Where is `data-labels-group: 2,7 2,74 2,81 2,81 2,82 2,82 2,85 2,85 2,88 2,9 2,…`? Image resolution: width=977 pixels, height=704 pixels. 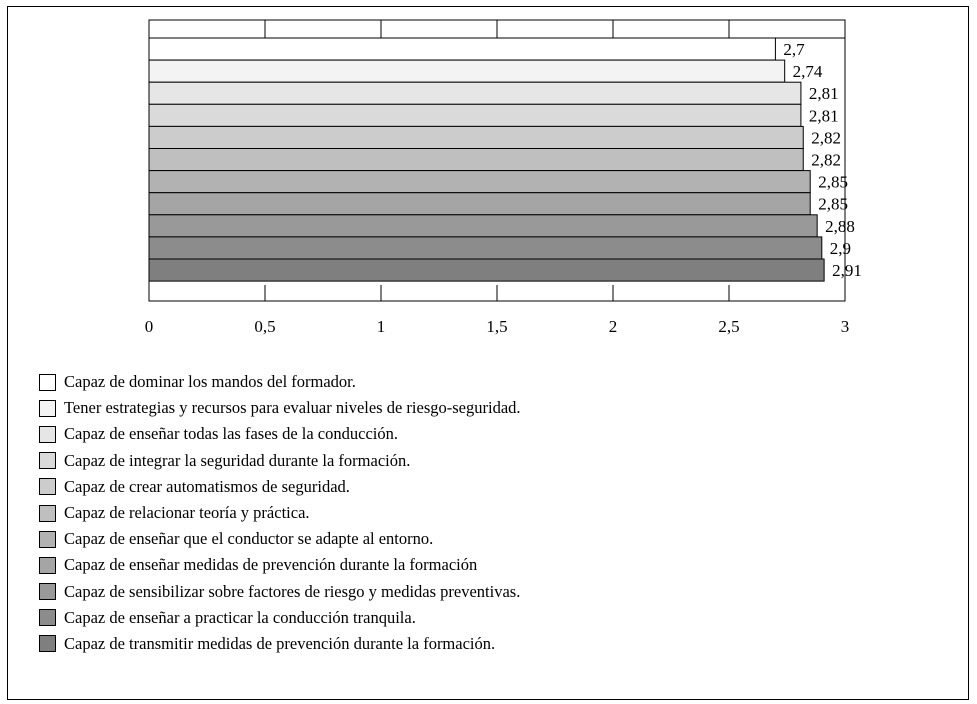 data-labels-group: 2,7 2,74 2,81 2,81 2,82 2,82 2,85 2,85 2,88 2,9 2,… is located at coordinates (822, 160).